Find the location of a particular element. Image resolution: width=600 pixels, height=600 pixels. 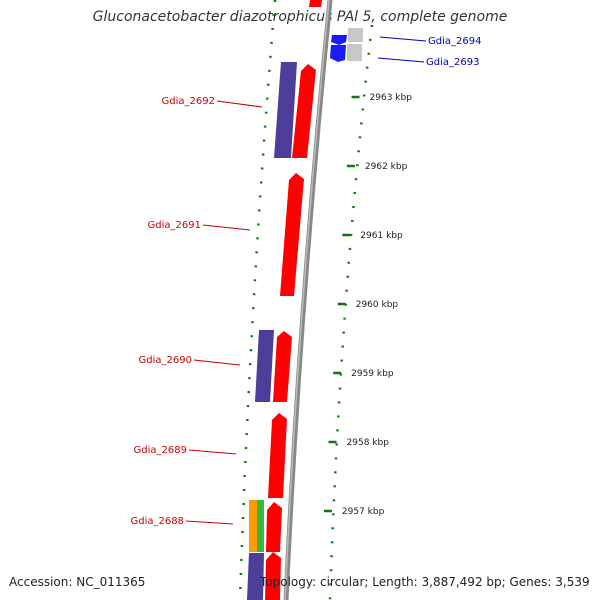

gene-label: Gdia_2694 is located at coordinates (454, 41).